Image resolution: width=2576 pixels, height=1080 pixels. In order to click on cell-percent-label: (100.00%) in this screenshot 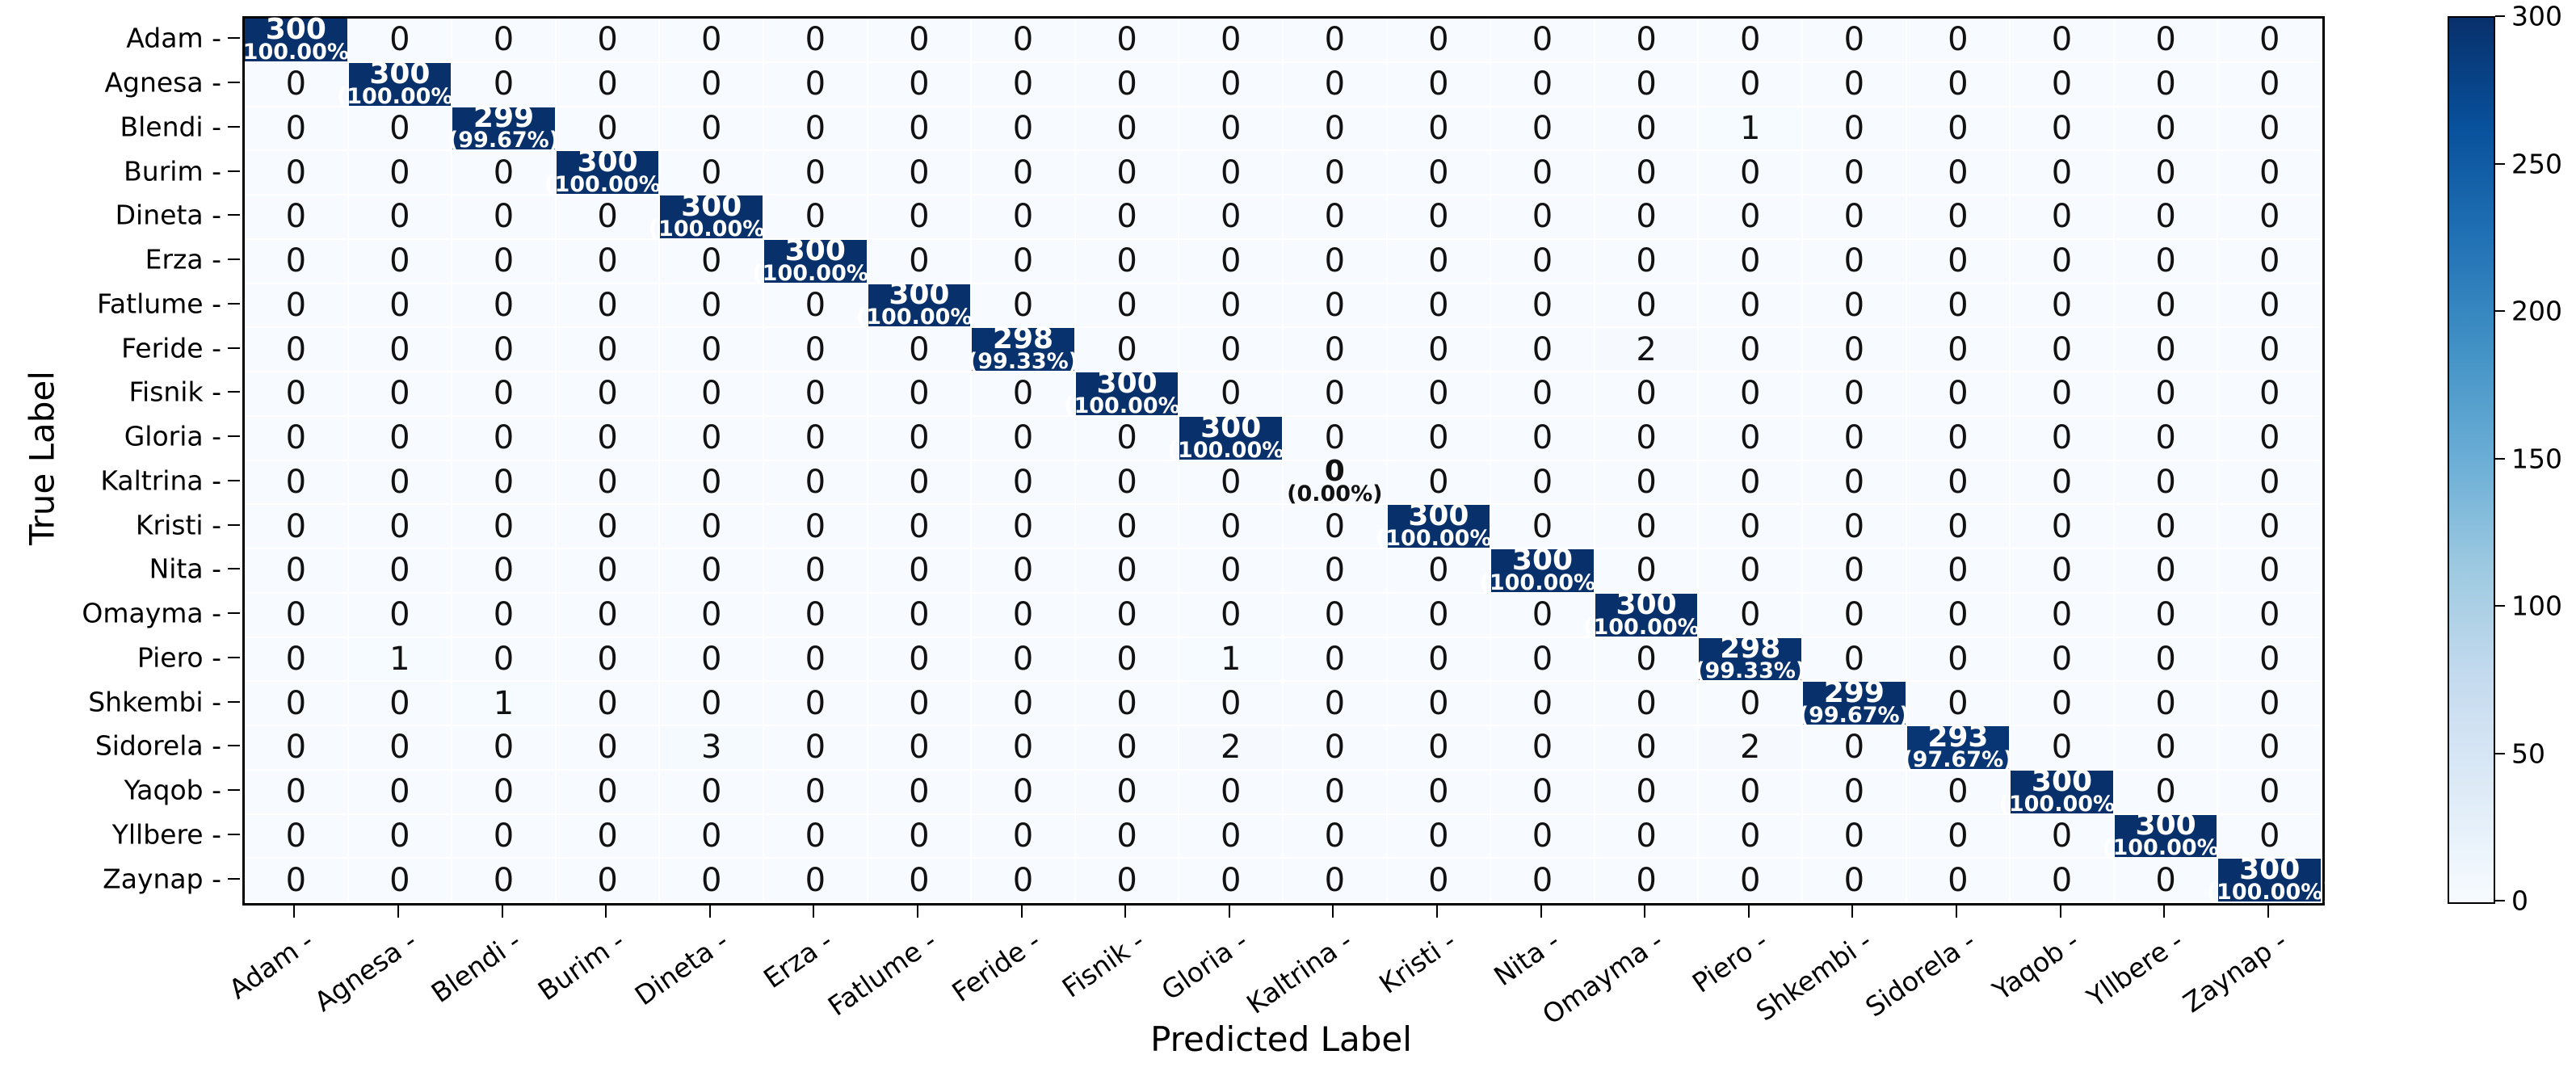, I will do `click(712, 229)`.